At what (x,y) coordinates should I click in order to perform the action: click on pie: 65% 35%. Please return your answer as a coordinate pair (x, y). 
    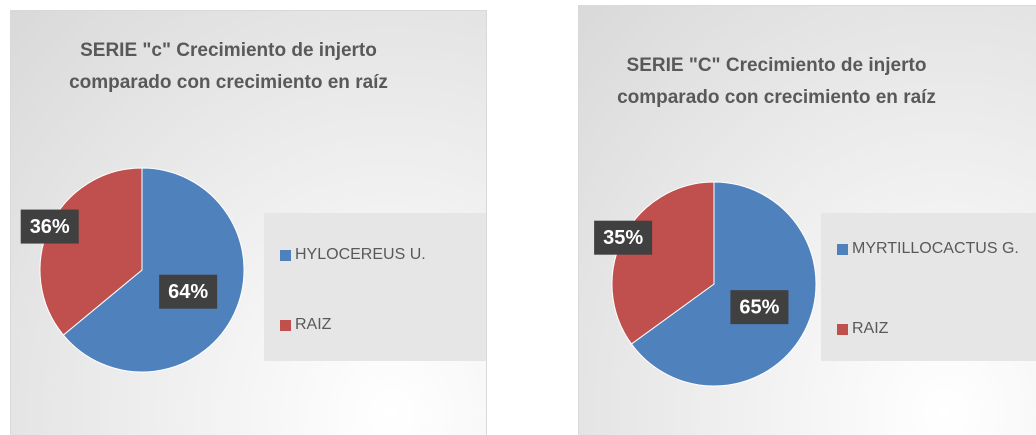
    Looking at the image, I should click on (705, 284).